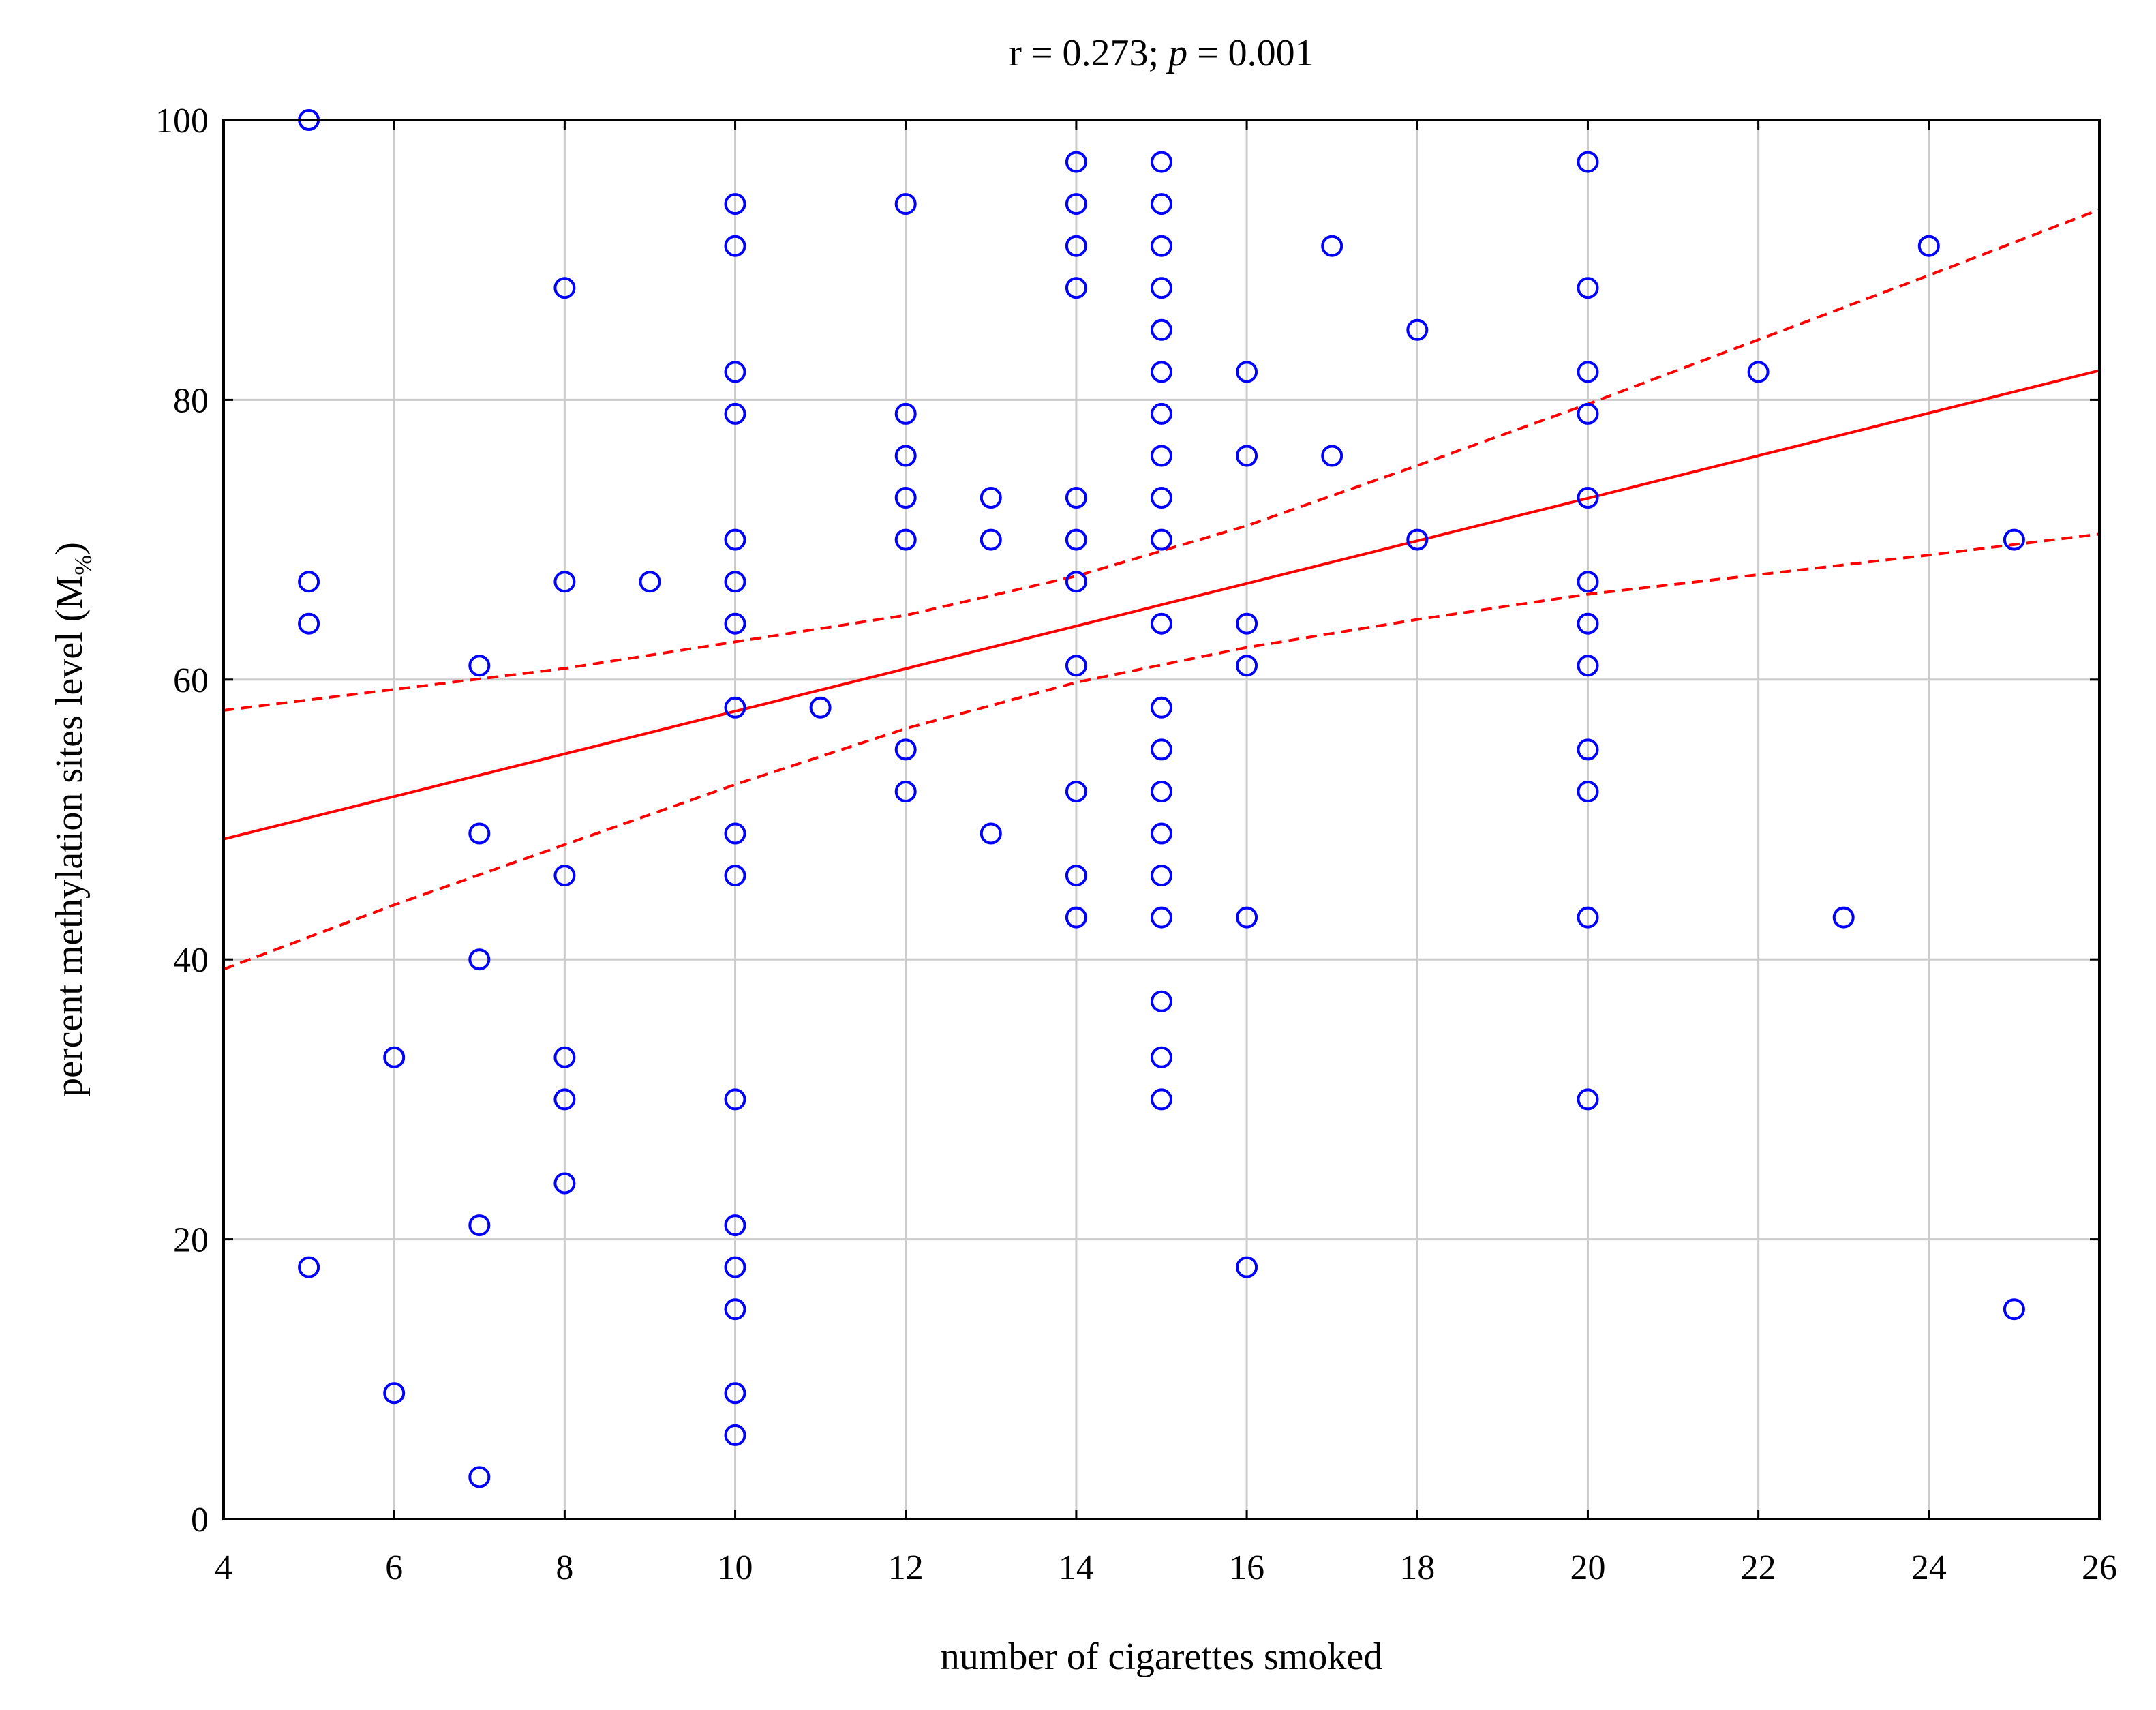  What do you see at coordinates (394, 1567) in the screenshot?
I see `x-tick-label: 6` at bounding box center [394, 1567].